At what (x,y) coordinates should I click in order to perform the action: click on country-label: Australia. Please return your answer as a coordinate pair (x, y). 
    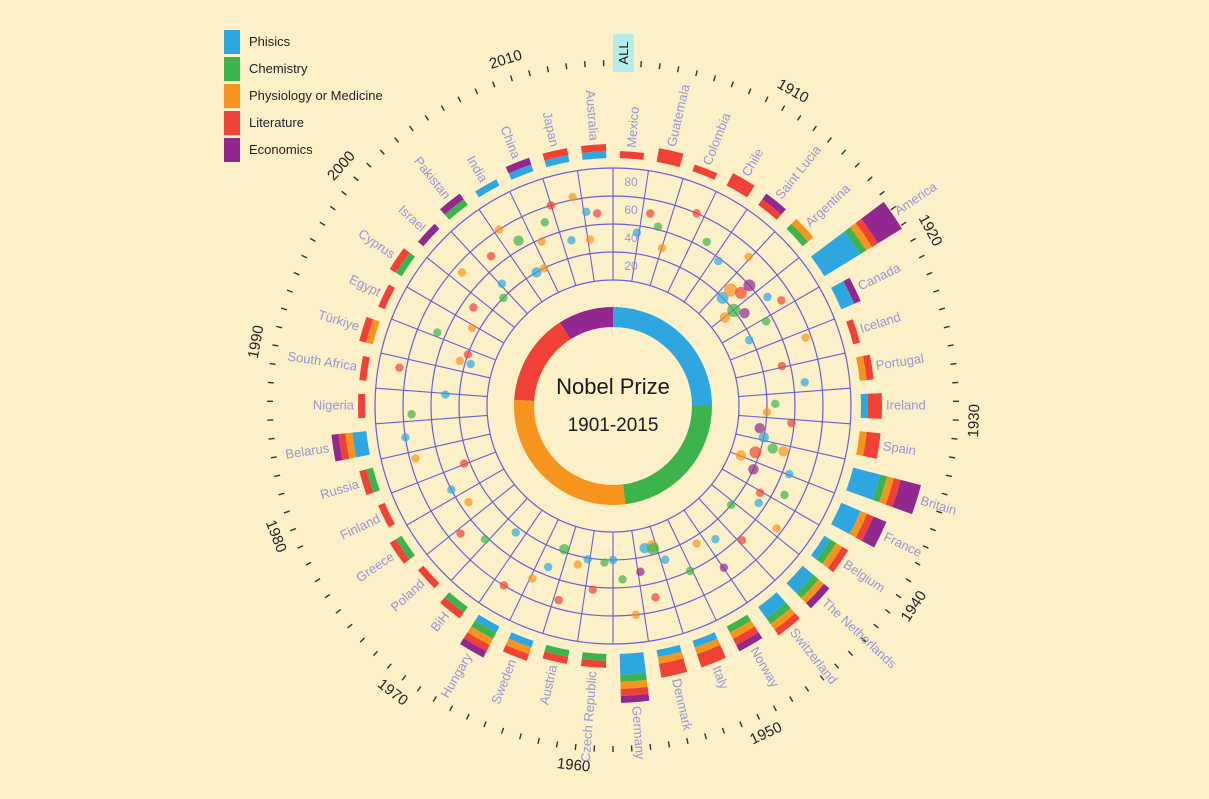
    Looking at the image, I should click on (592, 116).